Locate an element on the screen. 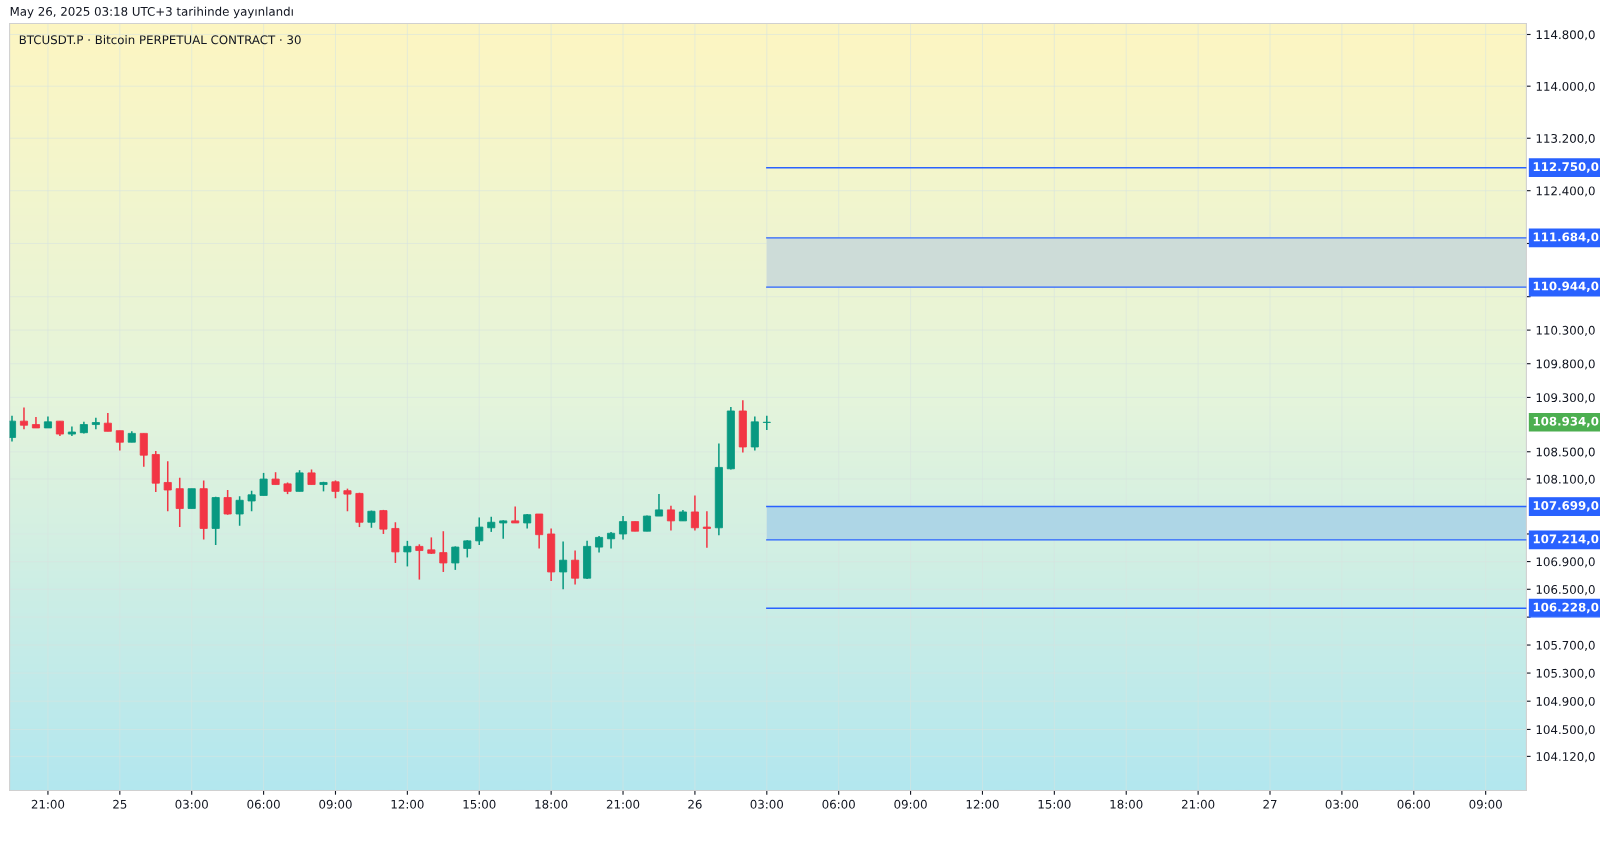  ref-line-label: 111.684,0 is located at coordinates (1566, 237).